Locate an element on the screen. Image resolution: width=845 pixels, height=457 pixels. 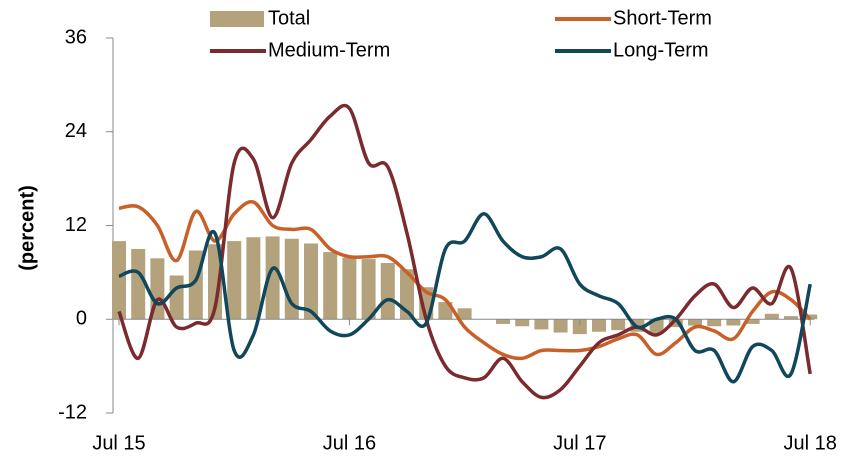
y-tick-label: -12 is located at coordinates (72, 412).